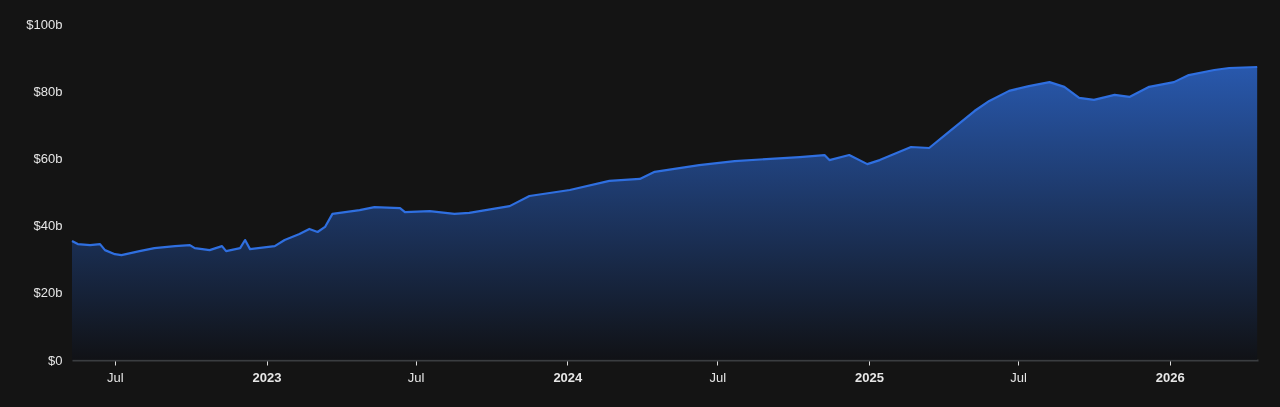  I want to click on x-tick-label: 2025, so click(869, 377).